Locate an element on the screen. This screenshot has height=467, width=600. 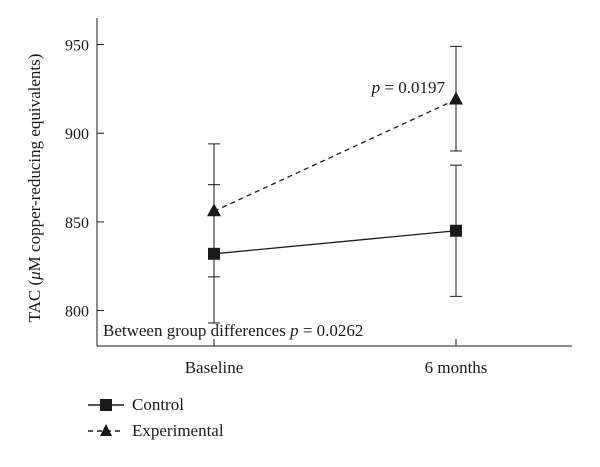
y-tick-label: 950 is located at coordinates (77, 46).